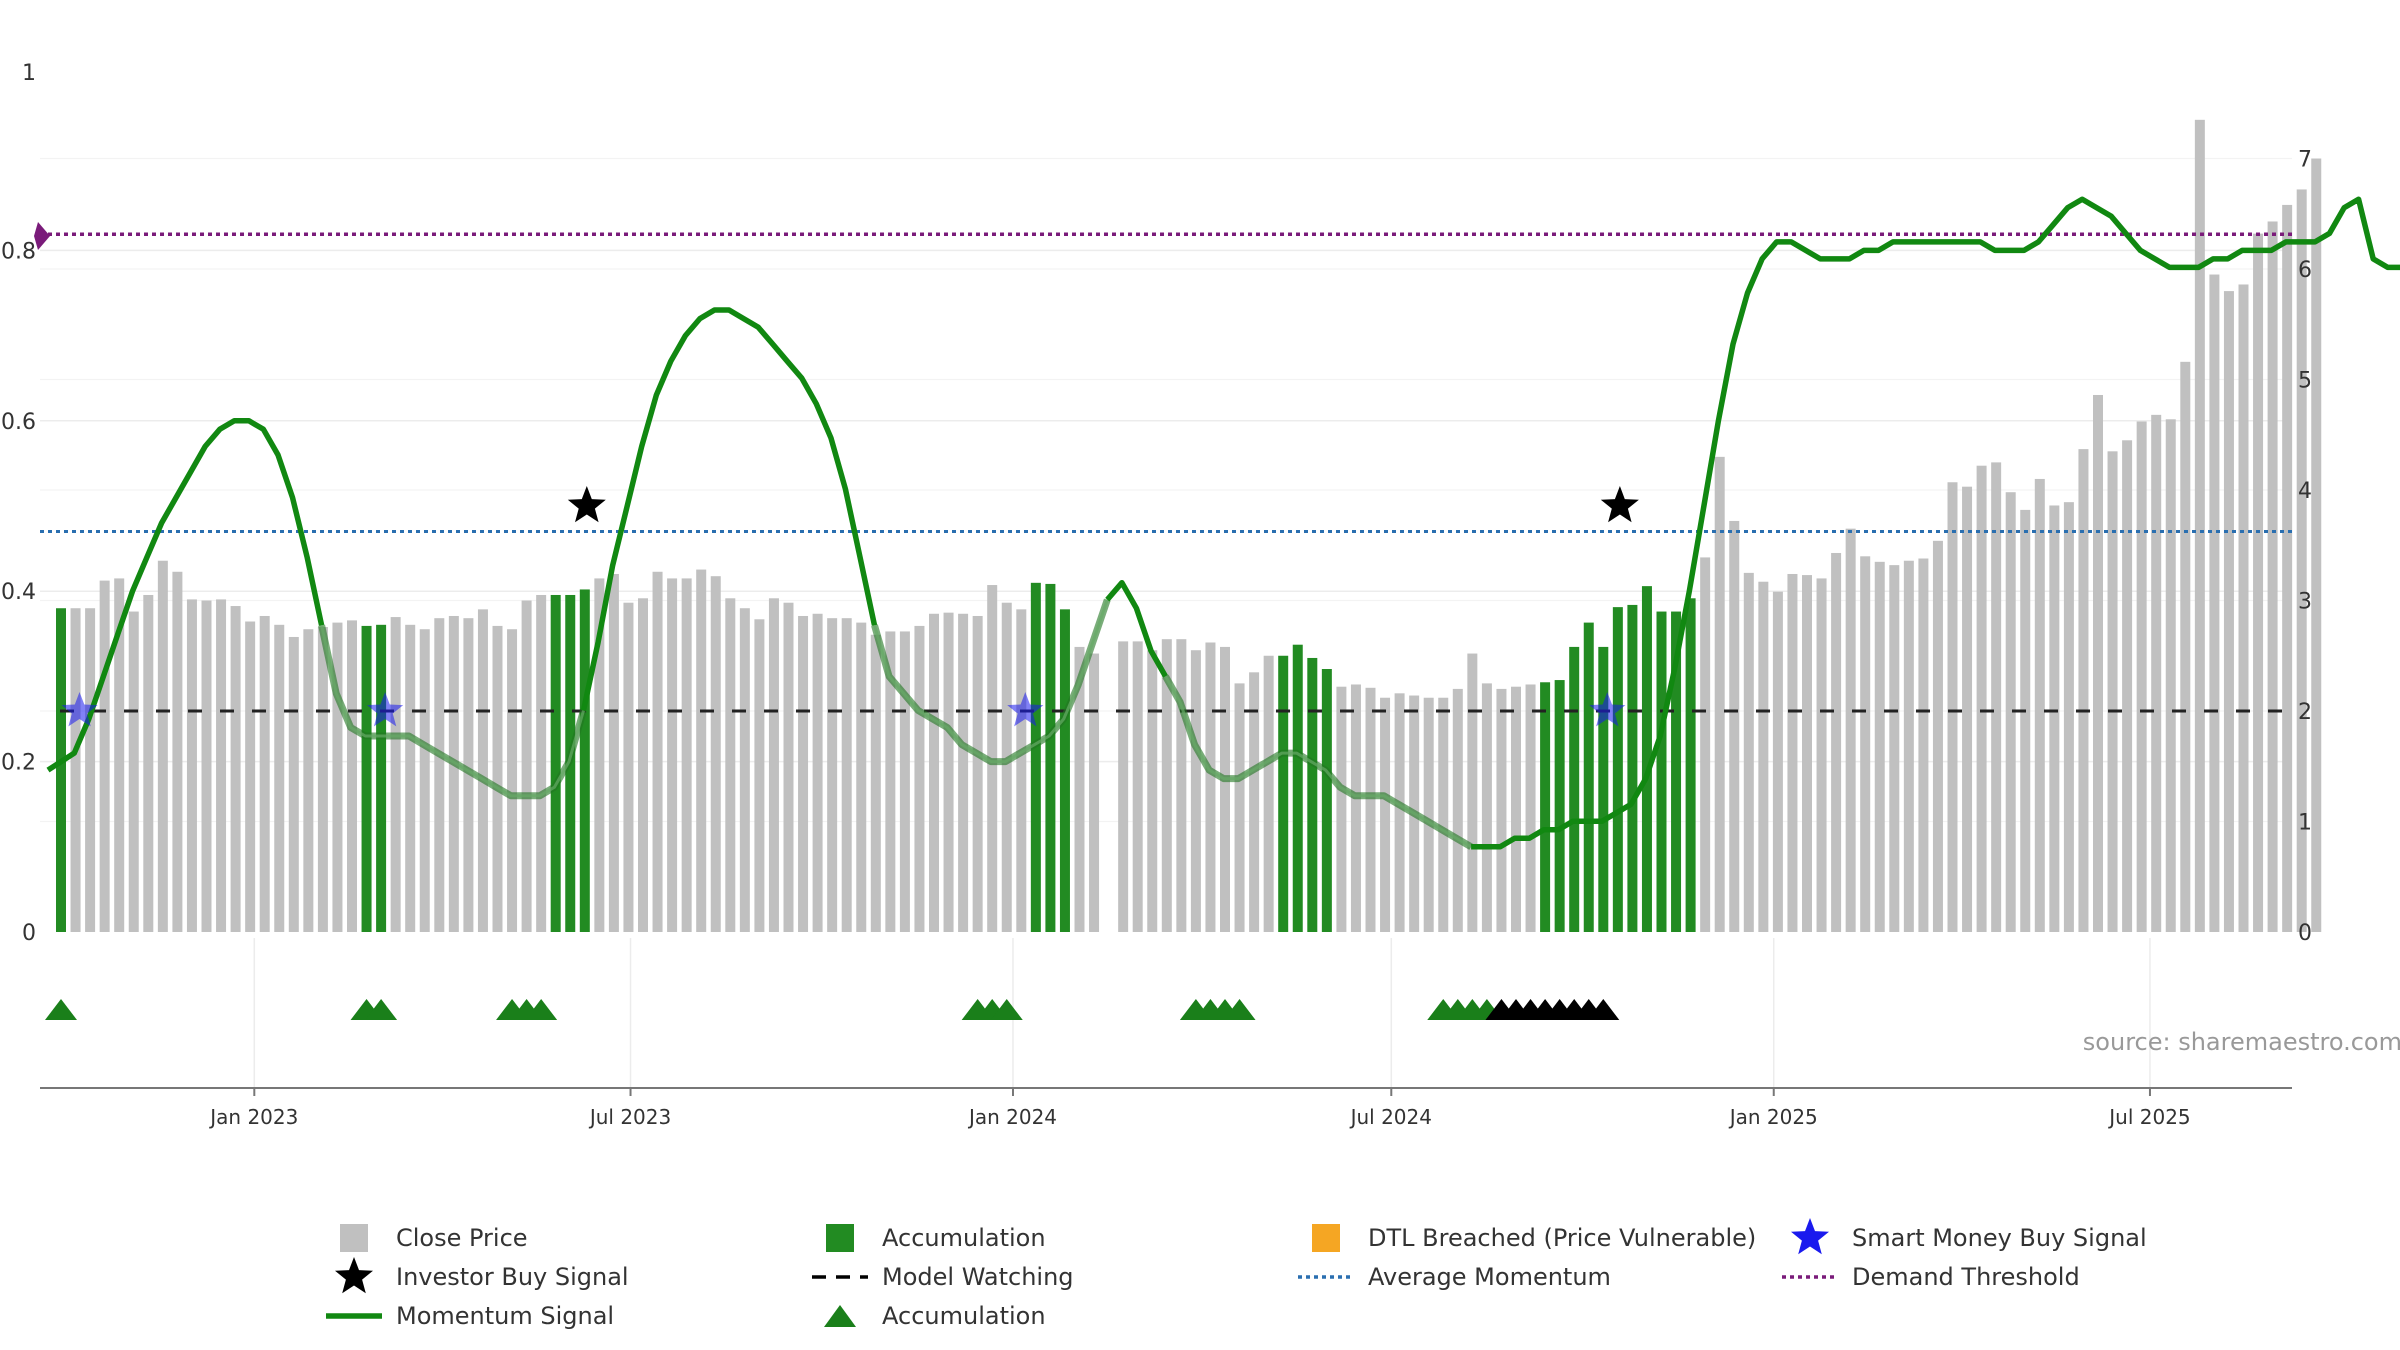  Describe the element at coordinates (29, 73) in the screenshot. I see `left-axis-tick: 1` at that location.